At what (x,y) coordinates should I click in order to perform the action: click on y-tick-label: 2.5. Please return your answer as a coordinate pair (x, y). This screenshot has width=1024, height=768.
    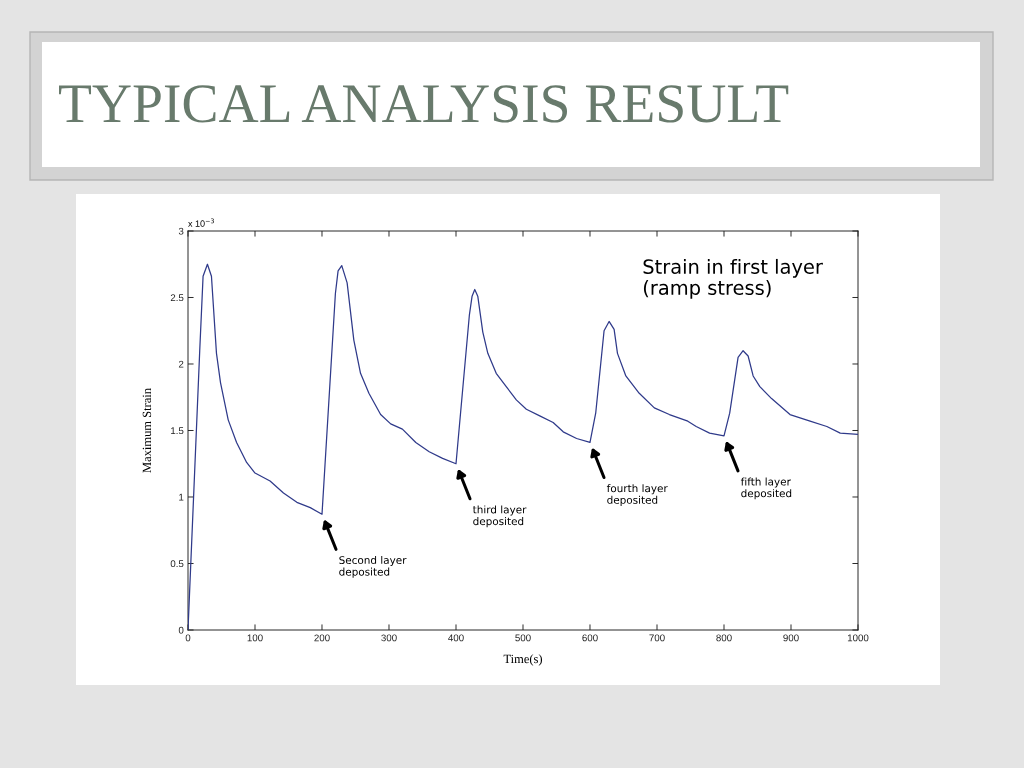
    Looking at the image, I should click on (177, 298).